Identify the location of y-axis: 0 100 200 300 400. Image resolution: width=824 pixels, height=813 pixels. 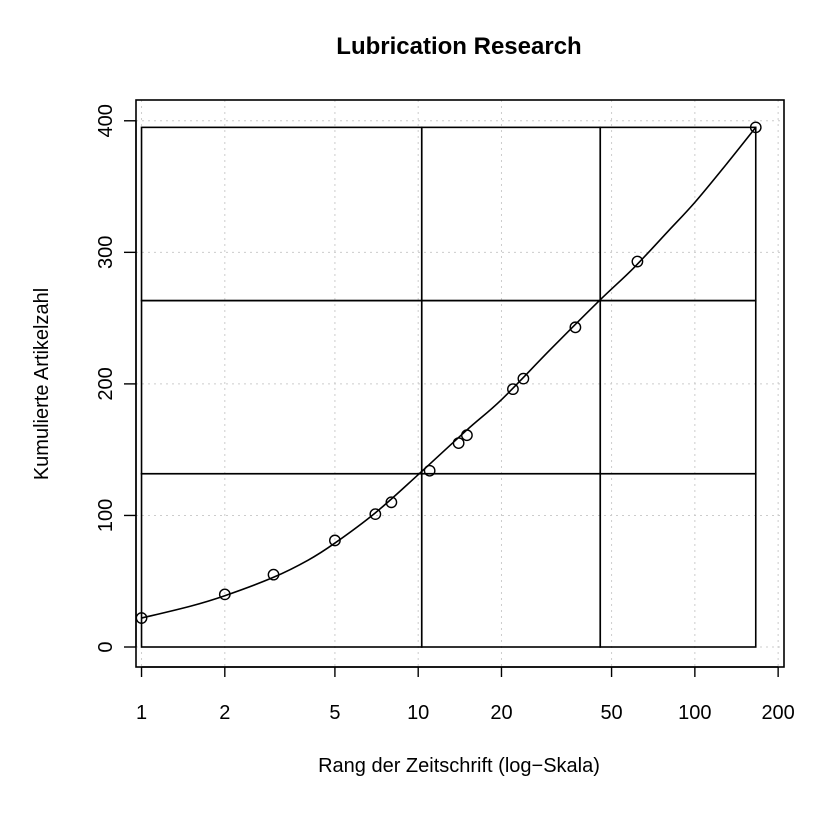
(116, 378).